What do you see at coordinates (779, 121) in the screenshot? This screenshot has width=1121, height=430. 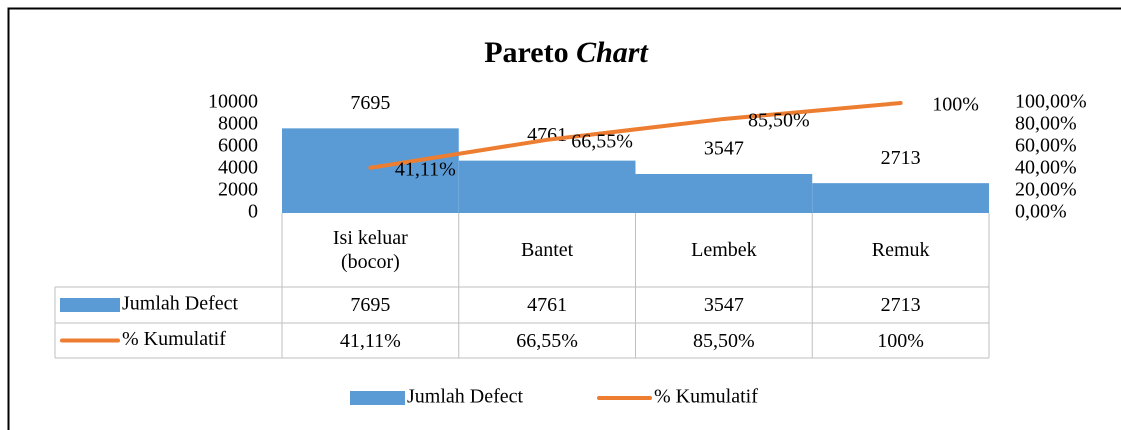 I see `line-label: 85,50%` at bounding box center [779, 121].